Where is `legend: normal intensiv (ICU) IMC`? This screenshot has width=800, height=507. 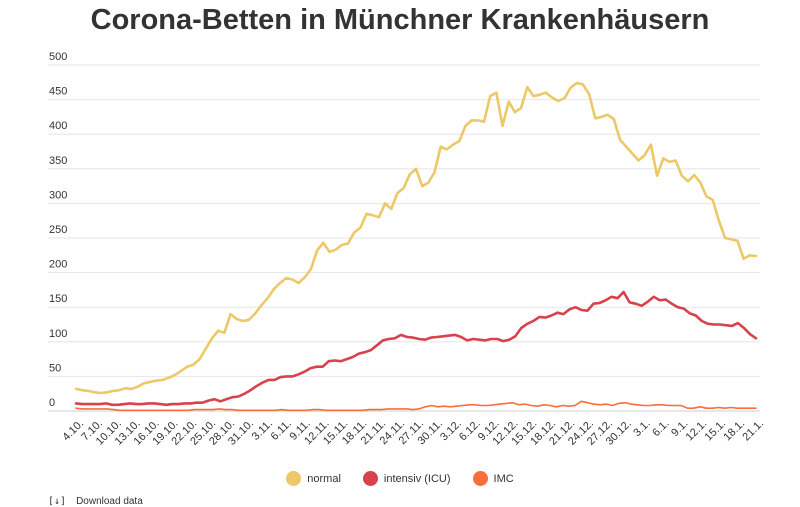
legend: normal intensiv (ICU) IMC is located at coordinates (400, 478).